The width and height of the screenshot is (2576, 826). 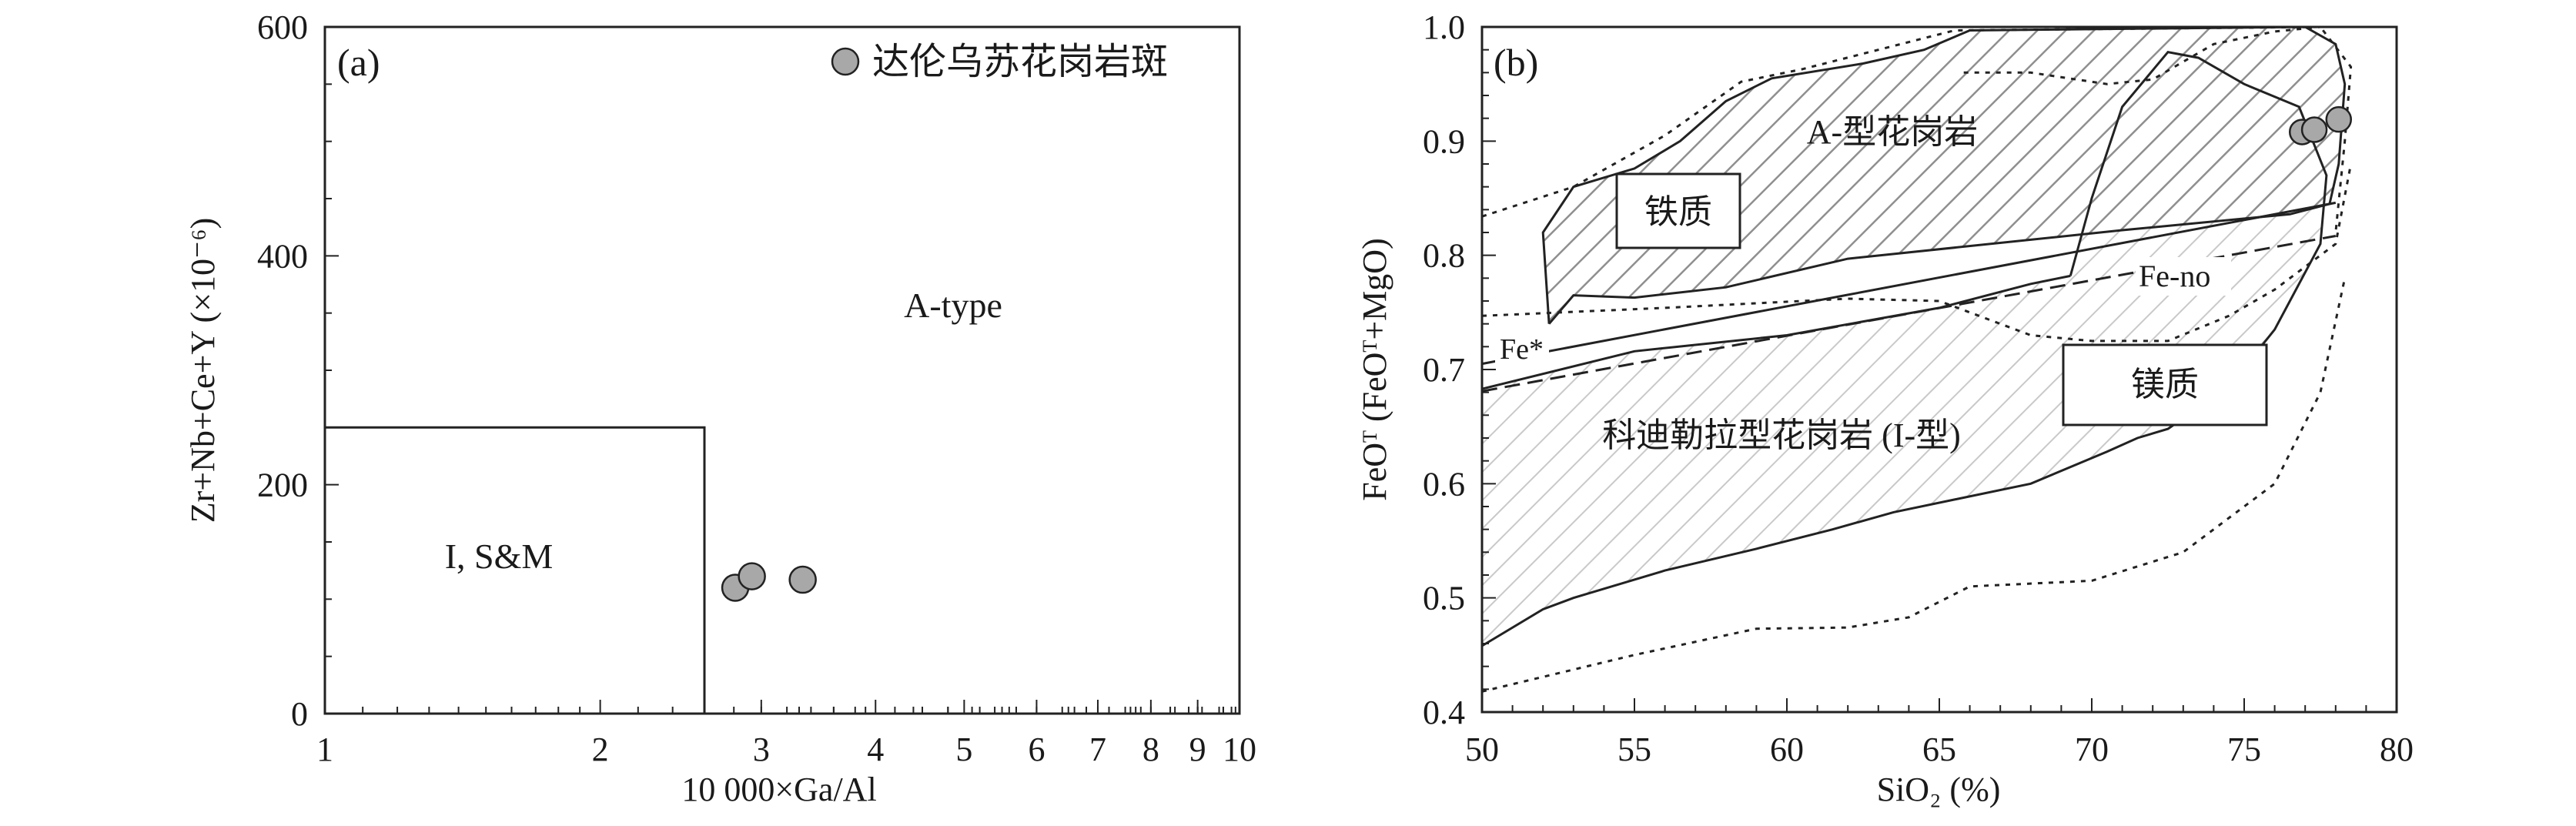 I want to click on x-tick-label-a: 6, so click(x=1036, y=749).